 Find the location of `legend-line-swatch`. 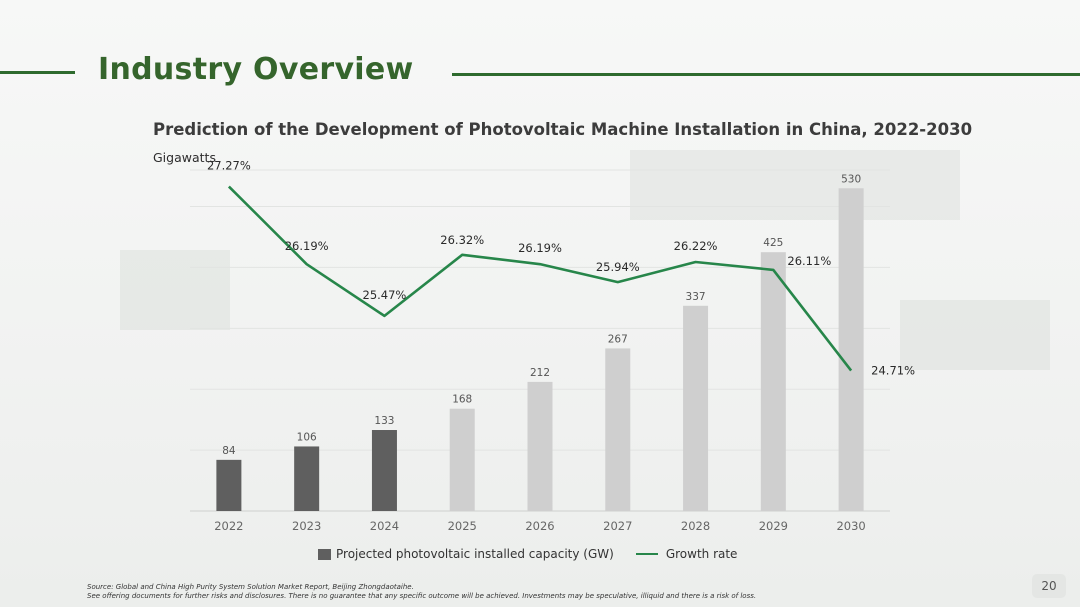

legend-line-swatch is located at coordinates (646, 554).